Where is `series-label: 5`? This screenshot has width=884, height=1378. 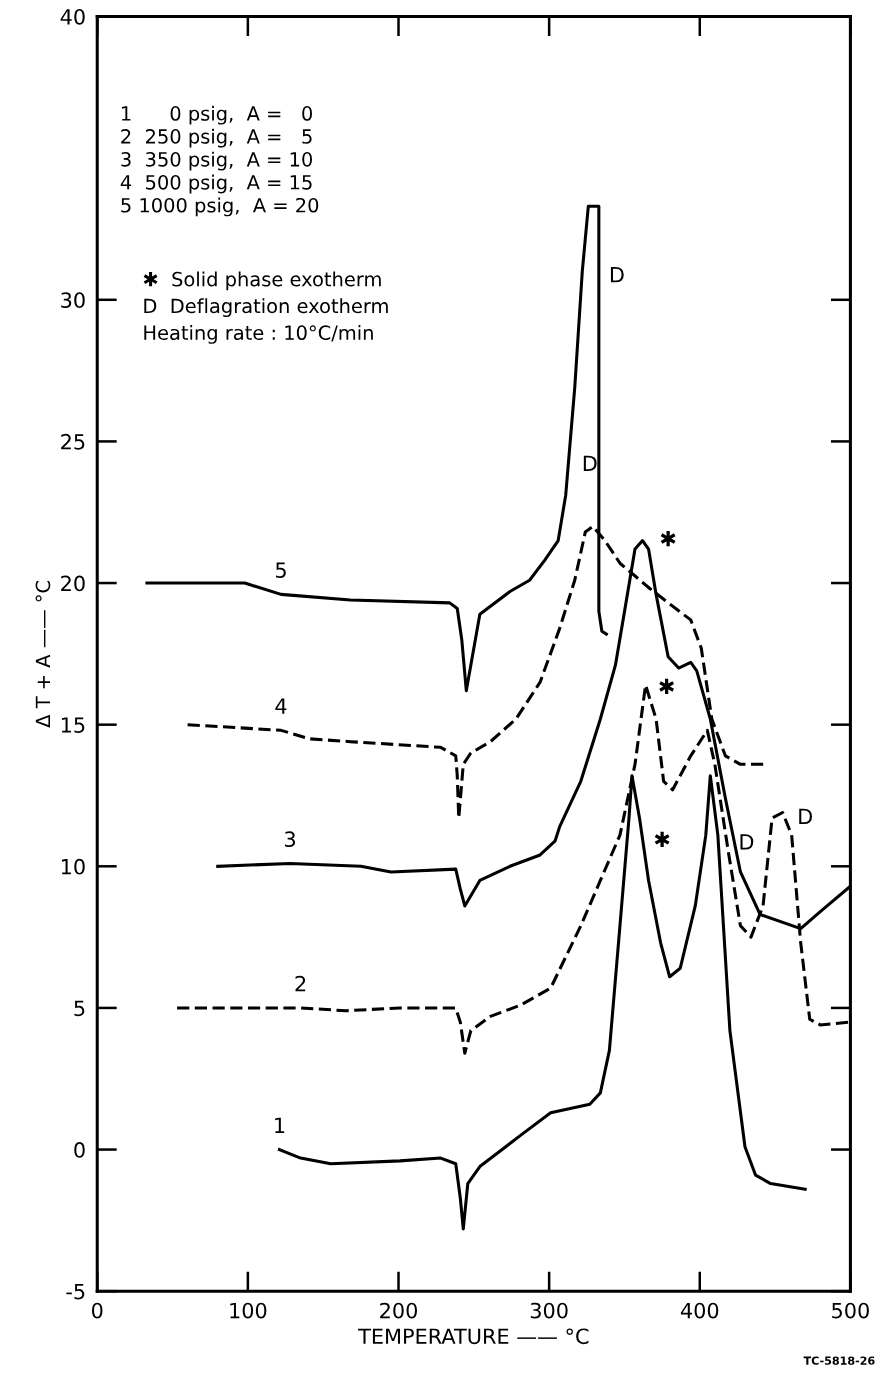
series-label: 5 is located at coordinates (280, 570).